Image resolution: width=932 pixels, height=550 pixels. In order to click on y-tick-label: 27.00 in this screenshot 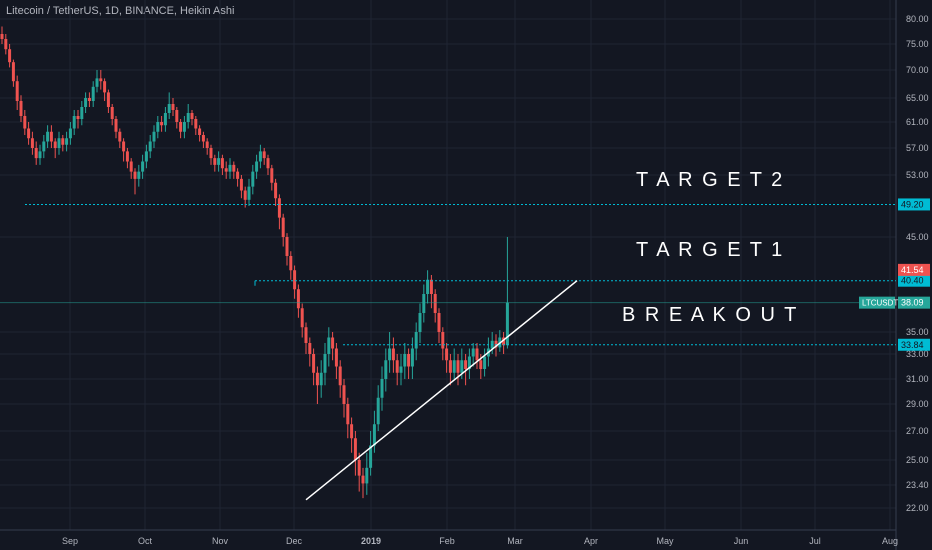, I will do `click(917, 431)`.